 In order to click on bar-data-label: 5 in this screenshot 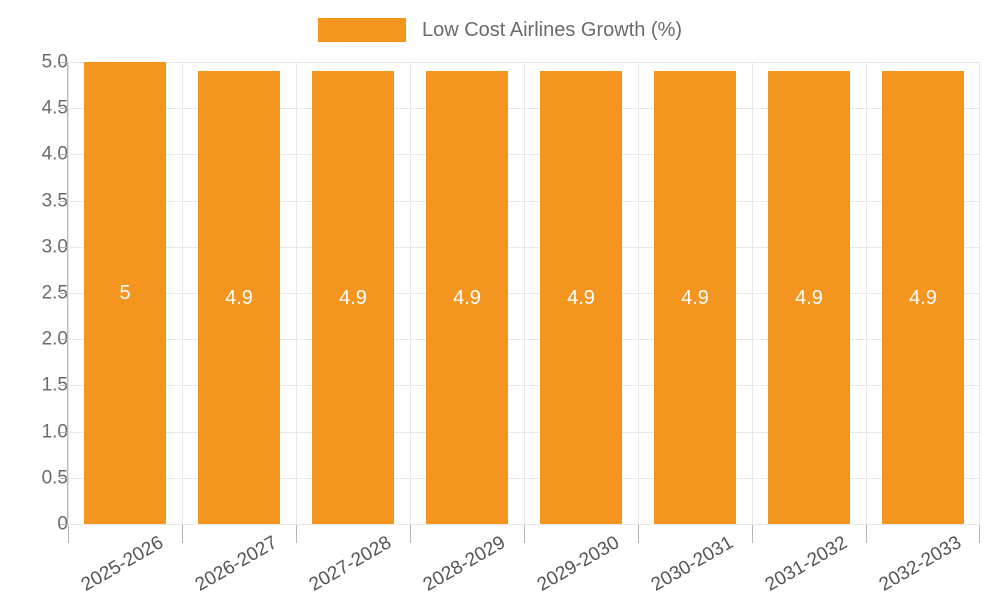, I will do `click(125, 293)`.